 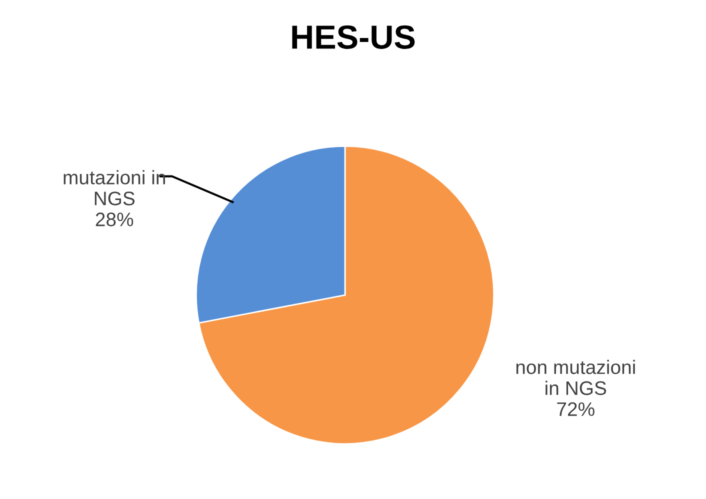 What do you see at coordinates (353, 37) in the screenshot?
I see `chart-title: HES-US` at bounding box center [353, 37].